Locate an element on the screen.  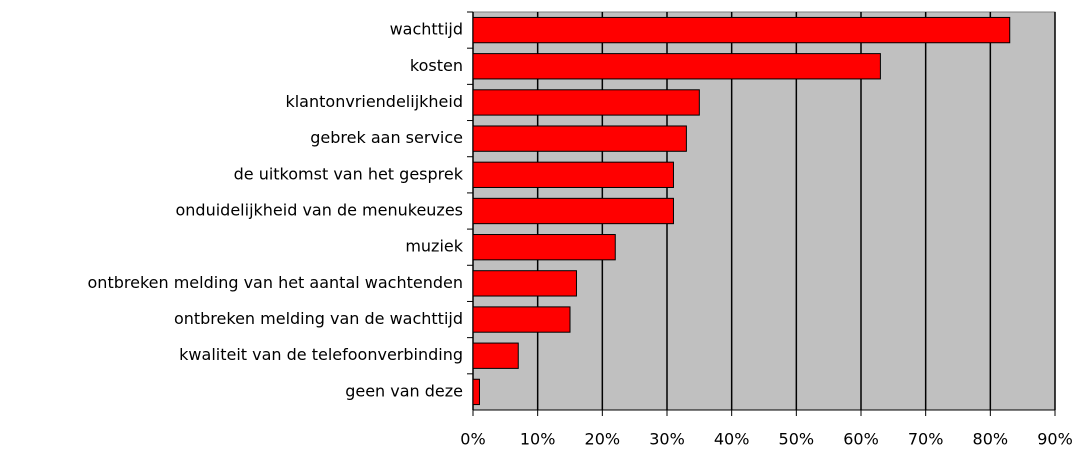
y-tick-label: gebrek aan service is located at coordinates (386, 137).